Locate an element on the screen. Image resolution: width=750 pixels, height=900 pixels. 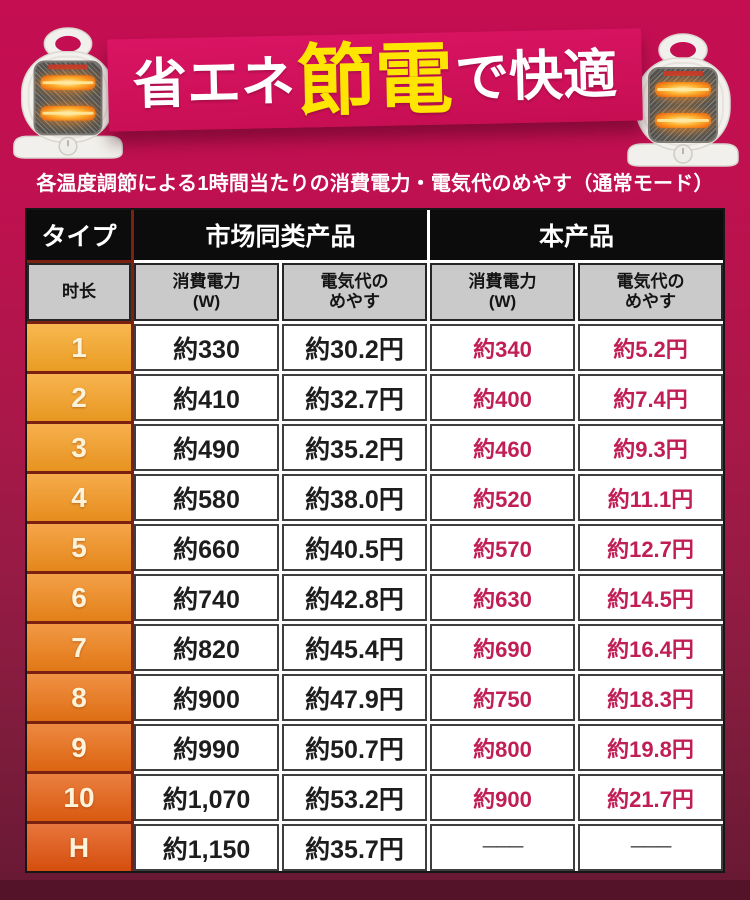
product-cost-cell: 約14.5円 is located at coordinates (650, 597).